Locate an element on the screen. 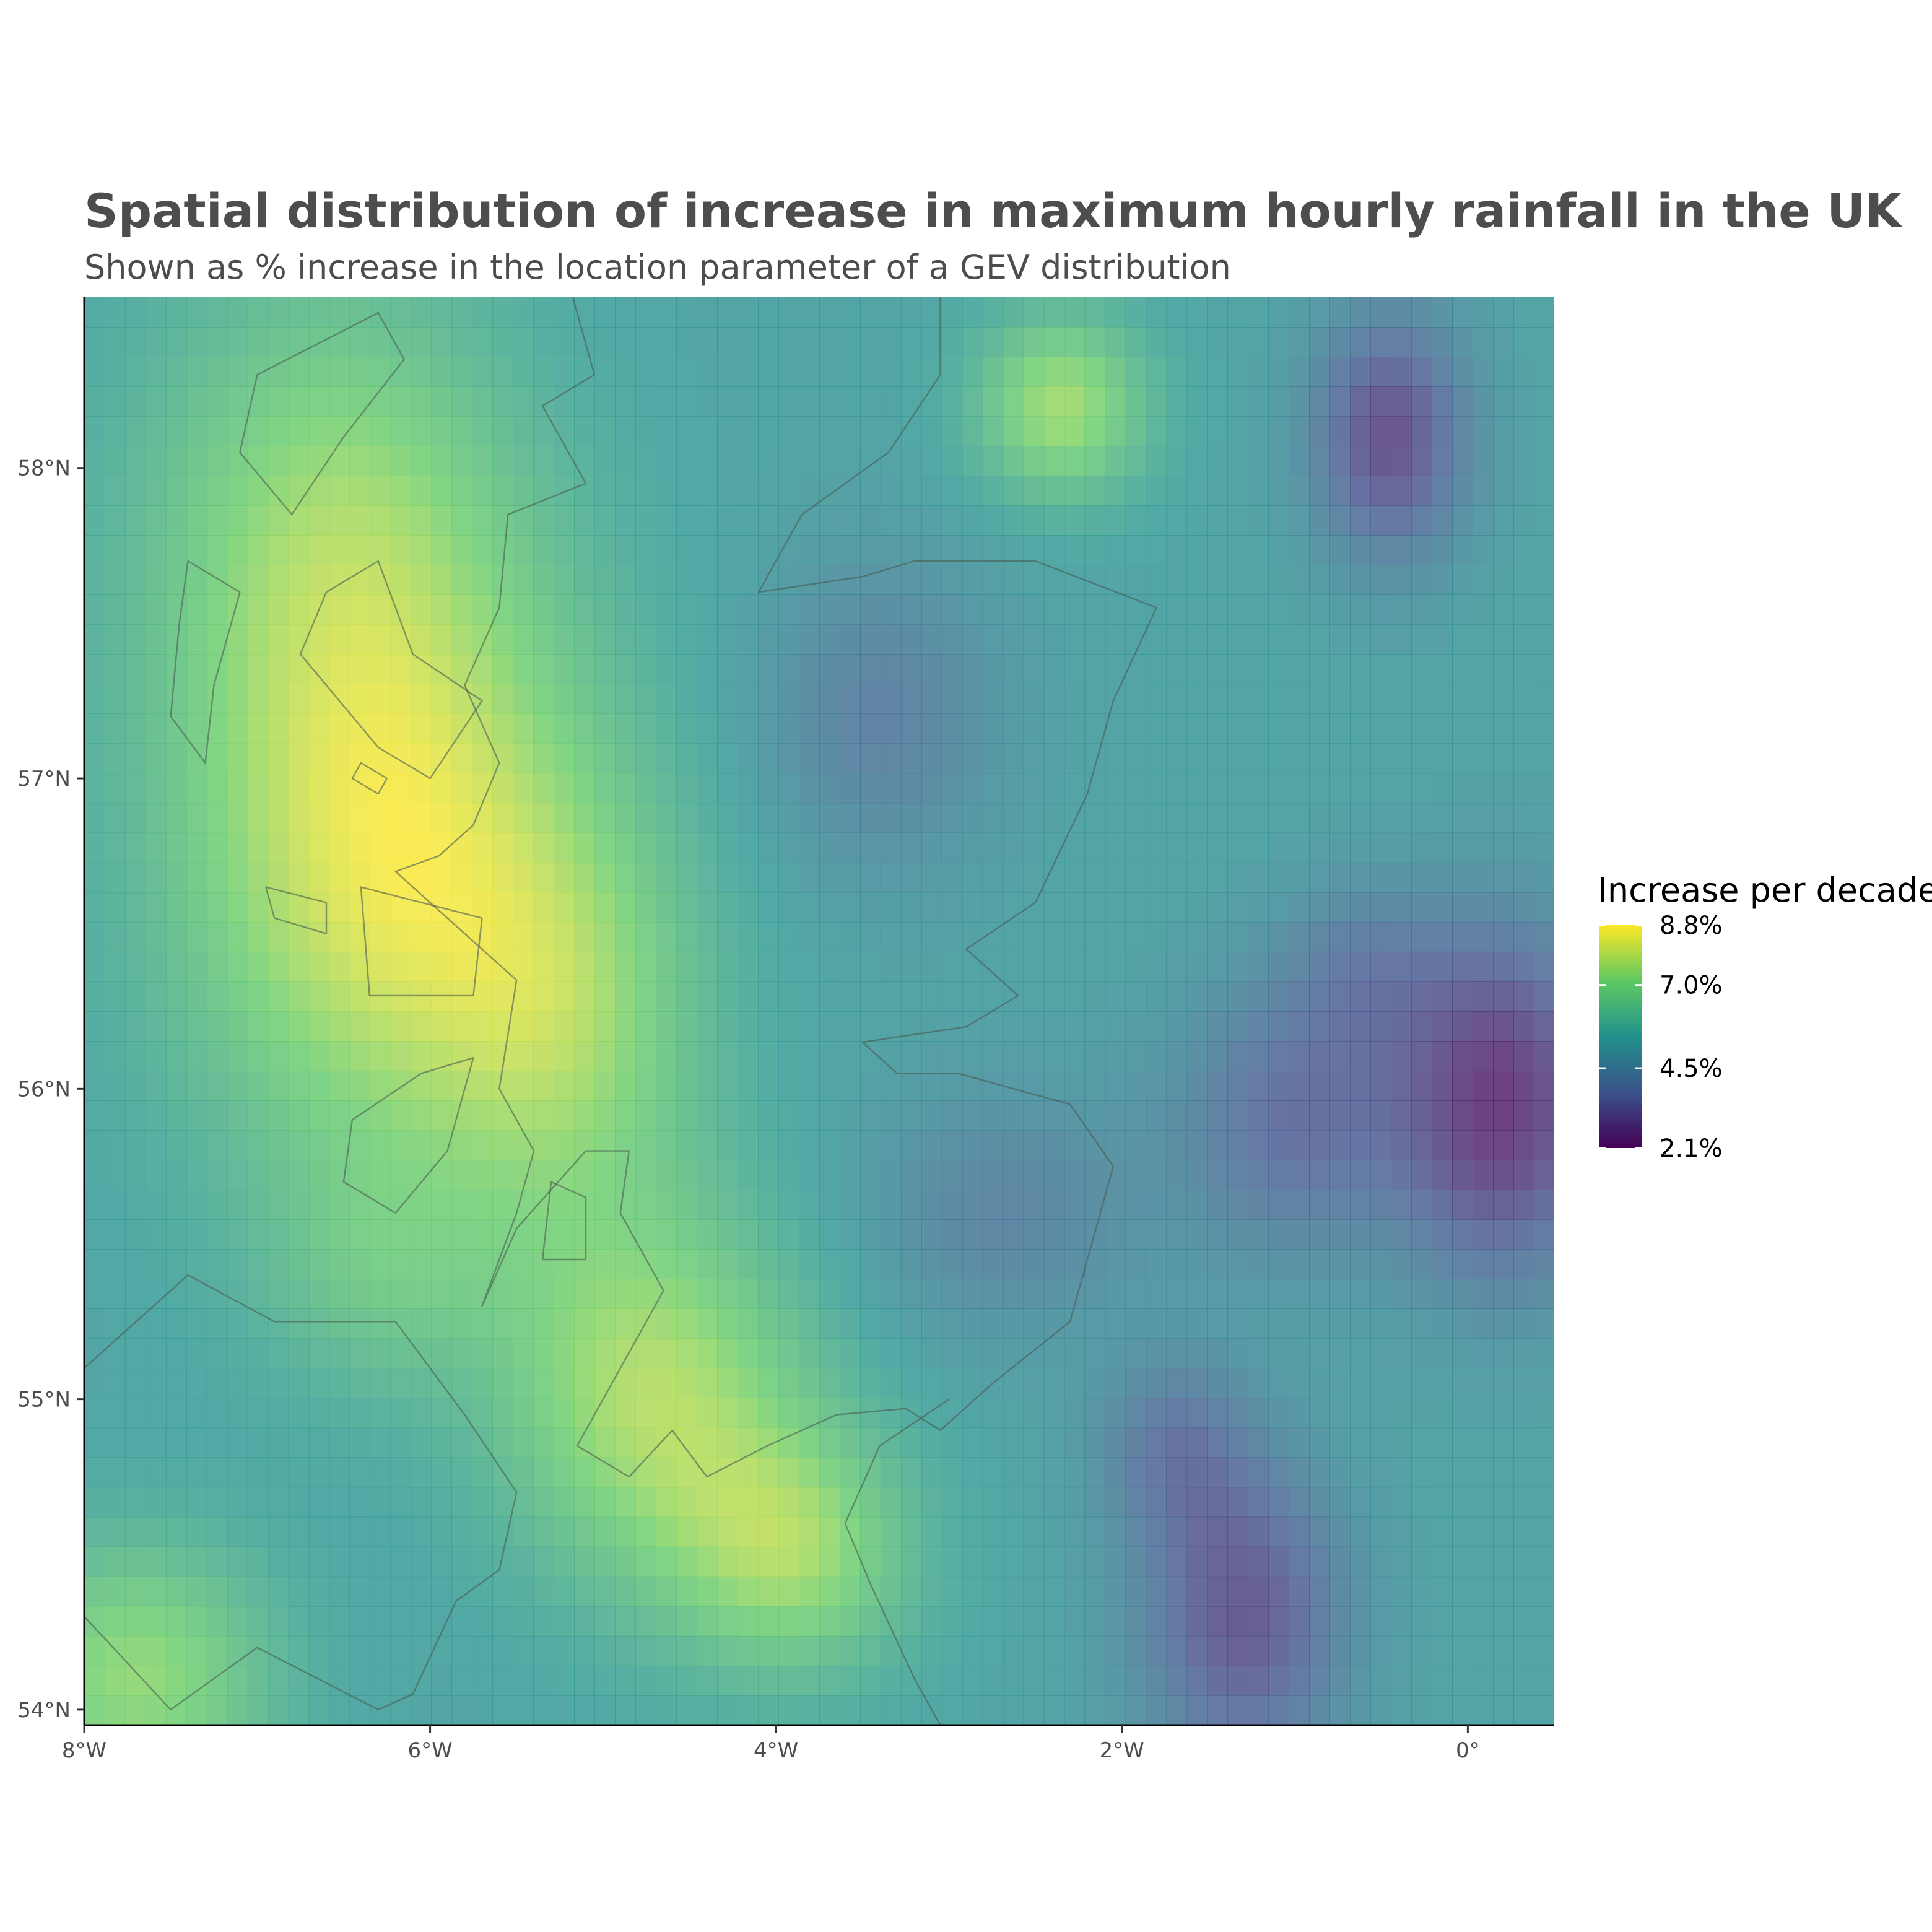 The image size is (1932, 1932). coastline-mull is located at coordinates (421, 941).